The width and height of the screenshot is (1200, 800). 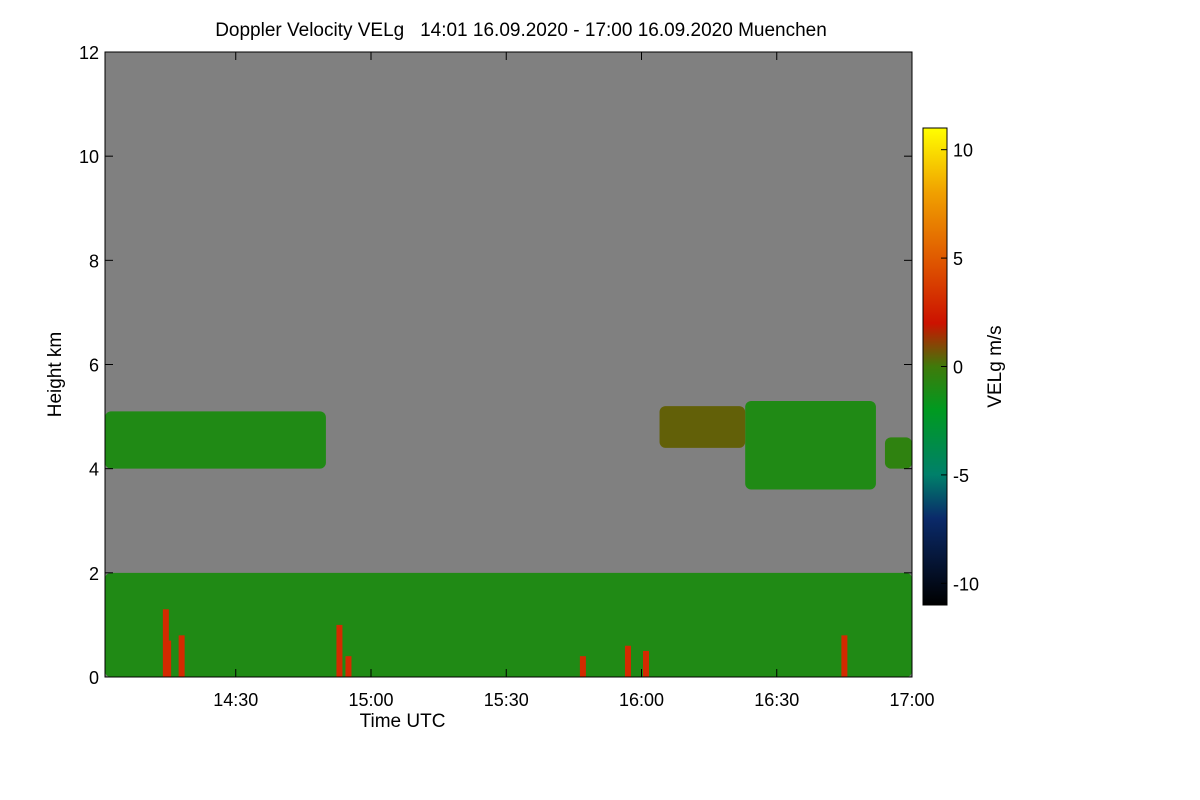 What do you see at coordinates (961, 476) in the screenshot?
I see `colorbar-tick-label: -5` at bounding box center [961, 476].